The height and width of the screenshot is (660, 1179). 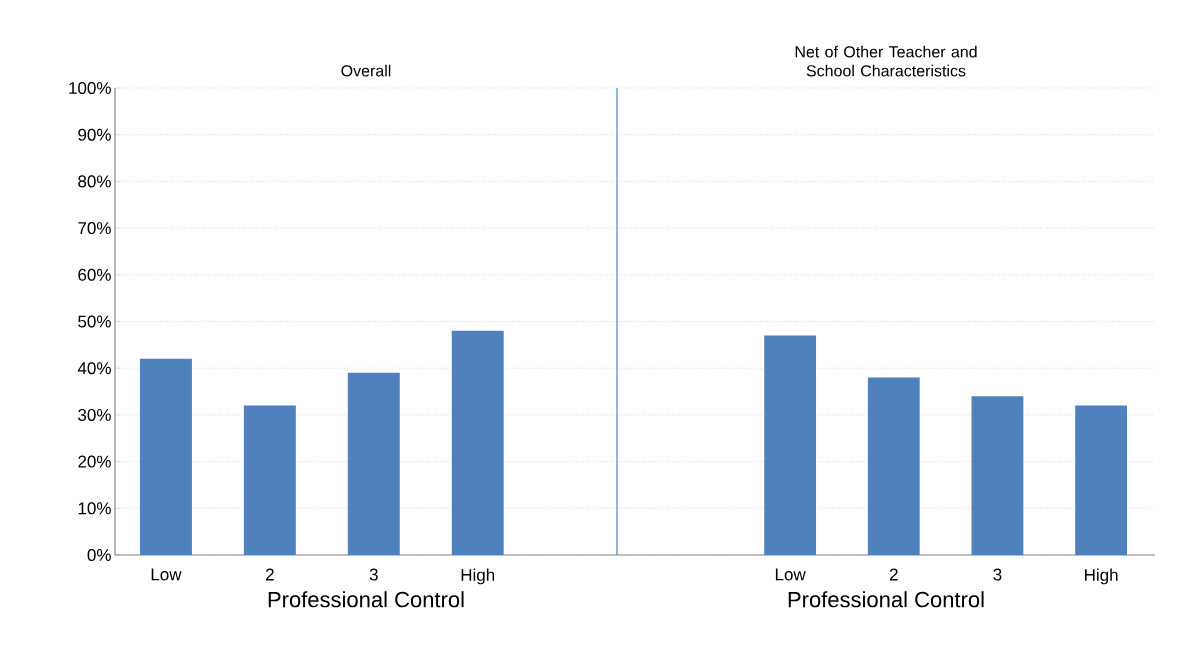 I want to click on y-tick-label: 90%, so click(x=94, y=134).